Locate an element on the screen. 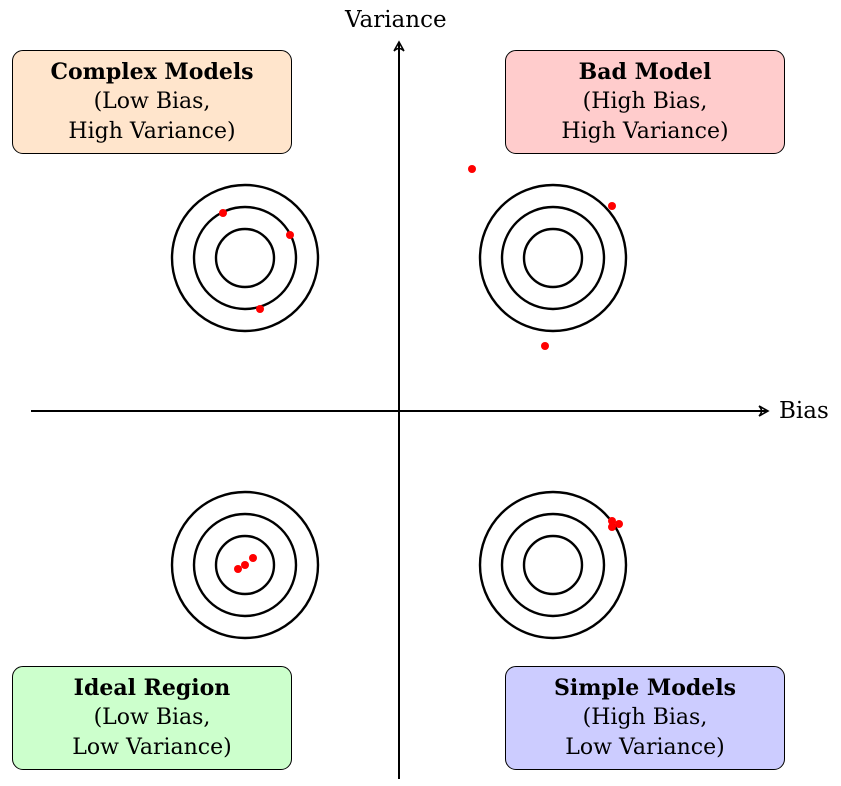 Image resolution: width=841 pixels, height=786 pixels. ideal-region-title: Ideal Region is located at coordinates (152, 688).